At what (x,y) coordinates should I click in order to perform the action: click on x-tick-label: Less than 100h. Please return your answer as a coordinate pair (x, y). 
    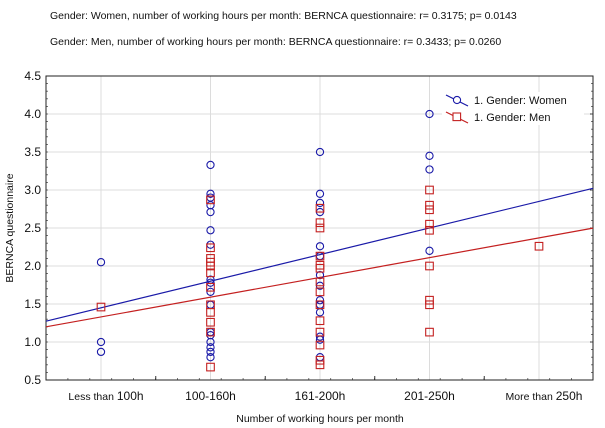
    Looking at the image, I should click on (105, 396).